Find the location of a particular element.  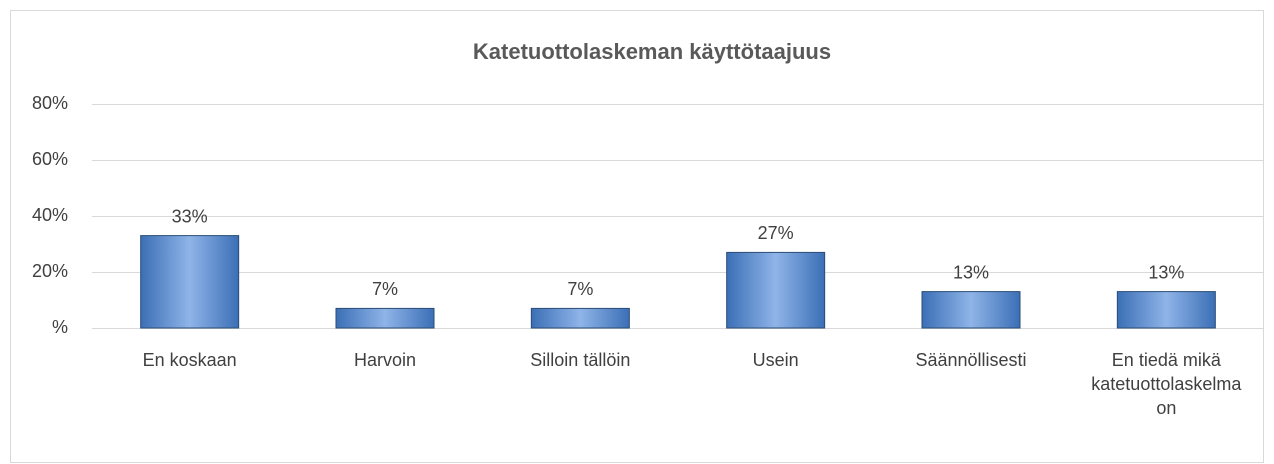

x-tick-label: En tiedä mikä katetuottolaskelma on is located at coordinates (1166, 384).